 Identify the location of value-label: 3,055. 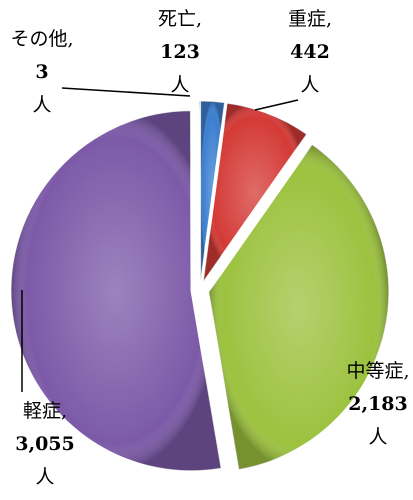
(45, 444).